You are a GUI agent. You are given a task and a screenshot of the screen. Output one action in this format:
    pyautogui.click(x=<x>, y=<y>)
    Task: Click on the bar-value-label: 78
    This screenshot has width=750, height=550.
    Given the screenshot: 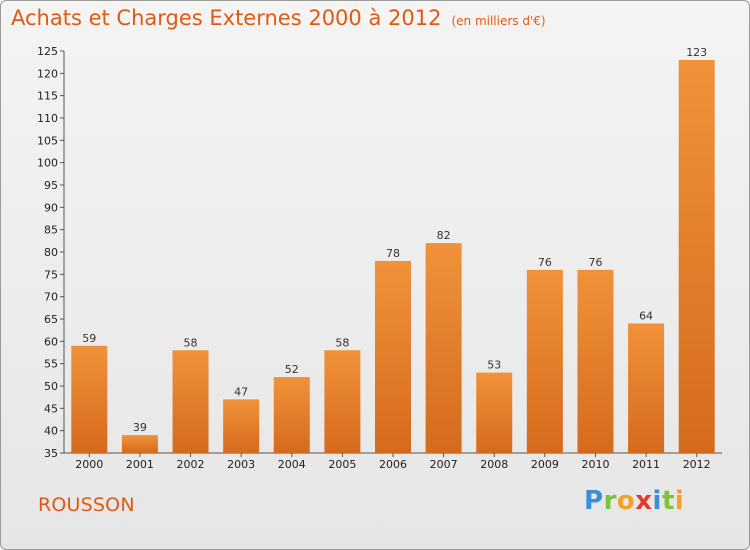 What is the action you would take?
    pyautogui.click(x=393, y=253)
    